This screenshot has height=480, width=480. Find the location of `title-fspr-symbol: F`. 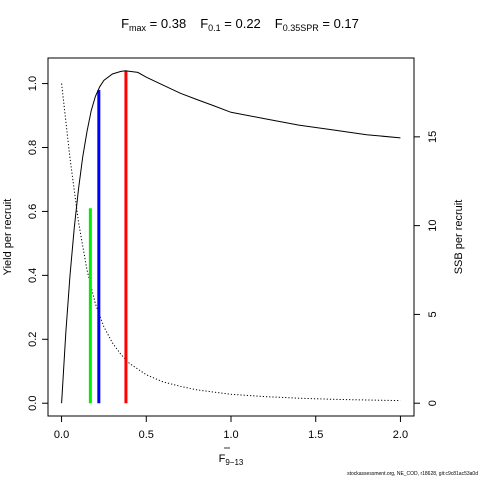

title-fspr-symbol: F is located at coordinates (279, 23).